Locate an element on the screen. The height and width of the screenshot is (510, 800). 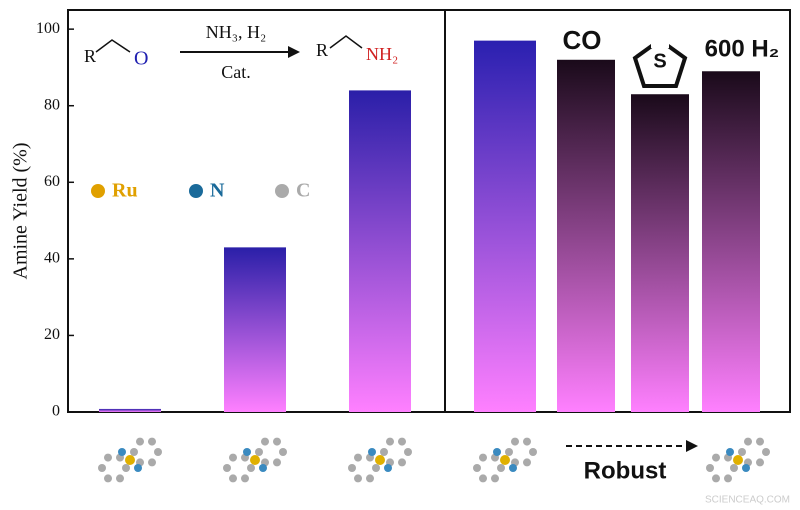
annotation: S is located at coordinates (659, 61).